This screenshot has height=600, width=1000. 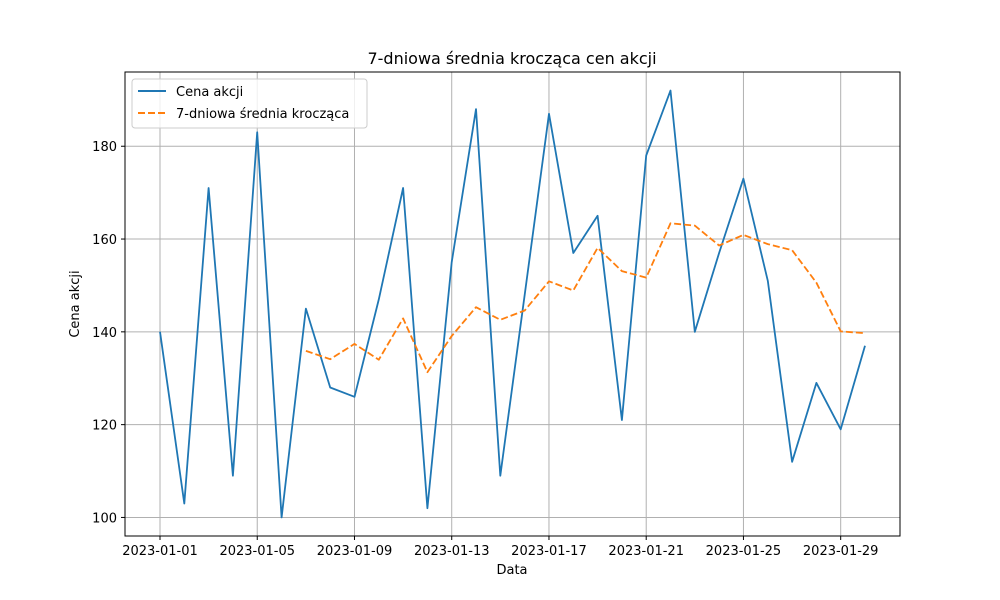 What do you see at coordinates (841, 551) in the screenshot?
I see `x-tick-label: 2023-01-29` at bounding box center [841, 551].